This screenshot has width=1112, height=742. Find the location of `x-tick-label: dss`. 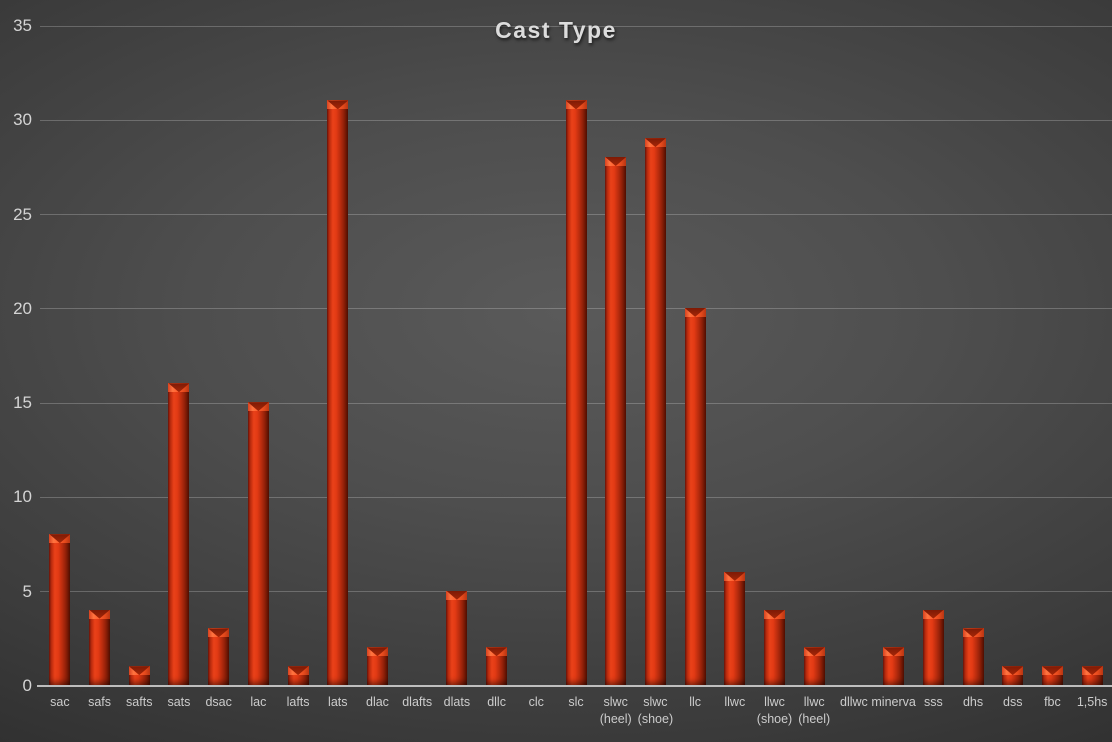

x-tick-label: dss is located at coordinates (1013, 702).